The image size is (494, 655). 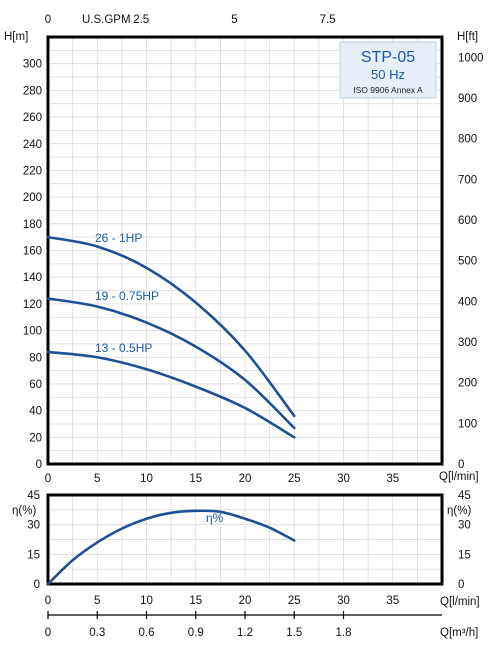 I want to click on efficiency-curve-label: η%, so click(x=215, y=518).